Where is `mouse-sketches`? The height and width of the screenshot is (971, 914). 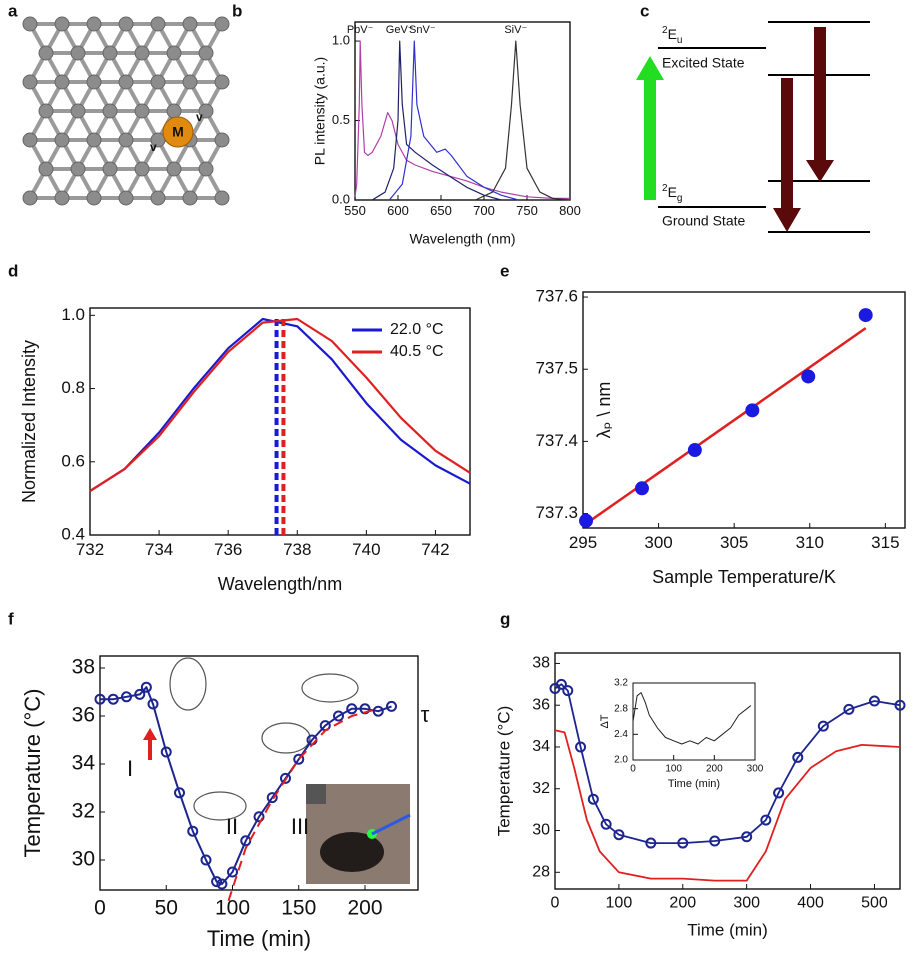 mouse-sketches is located at coordinates (264, 739).